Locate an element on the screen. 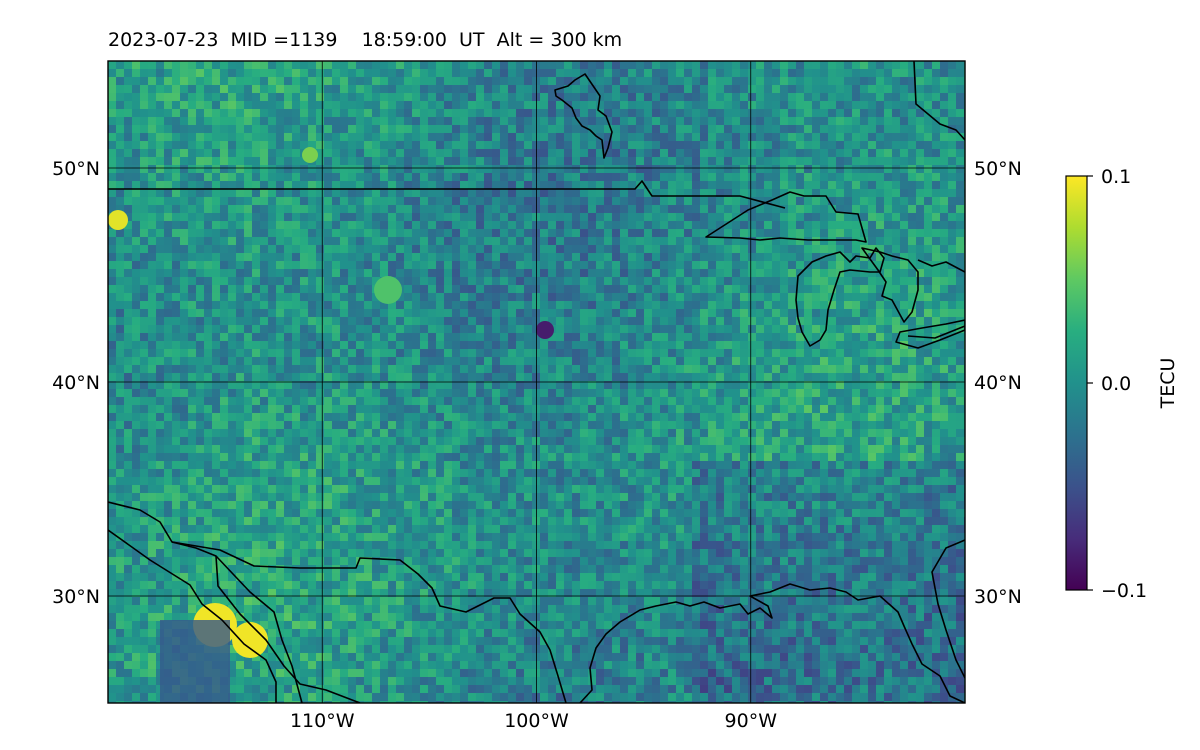 This screenshot has width=1200, height=750. us-canada-border is located at coordinates (447, 194).